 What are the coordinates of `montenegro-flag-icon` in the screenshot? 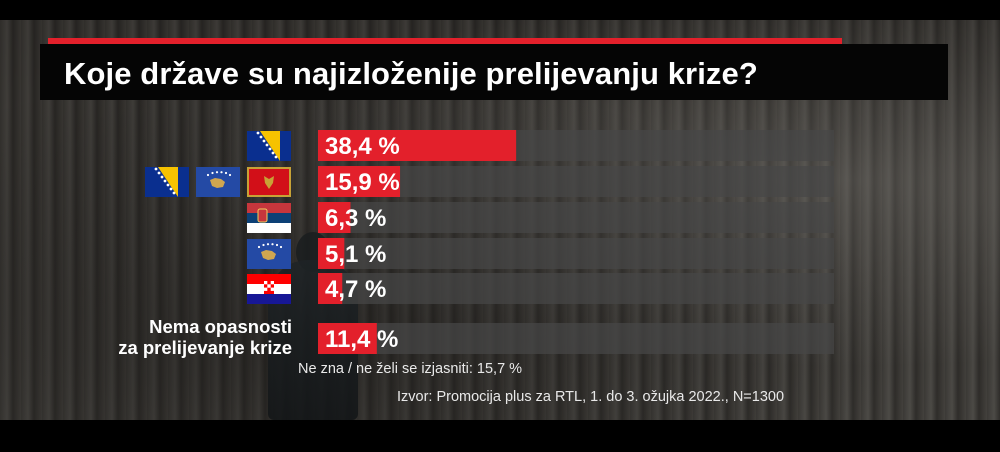 It's located at (269, 182).